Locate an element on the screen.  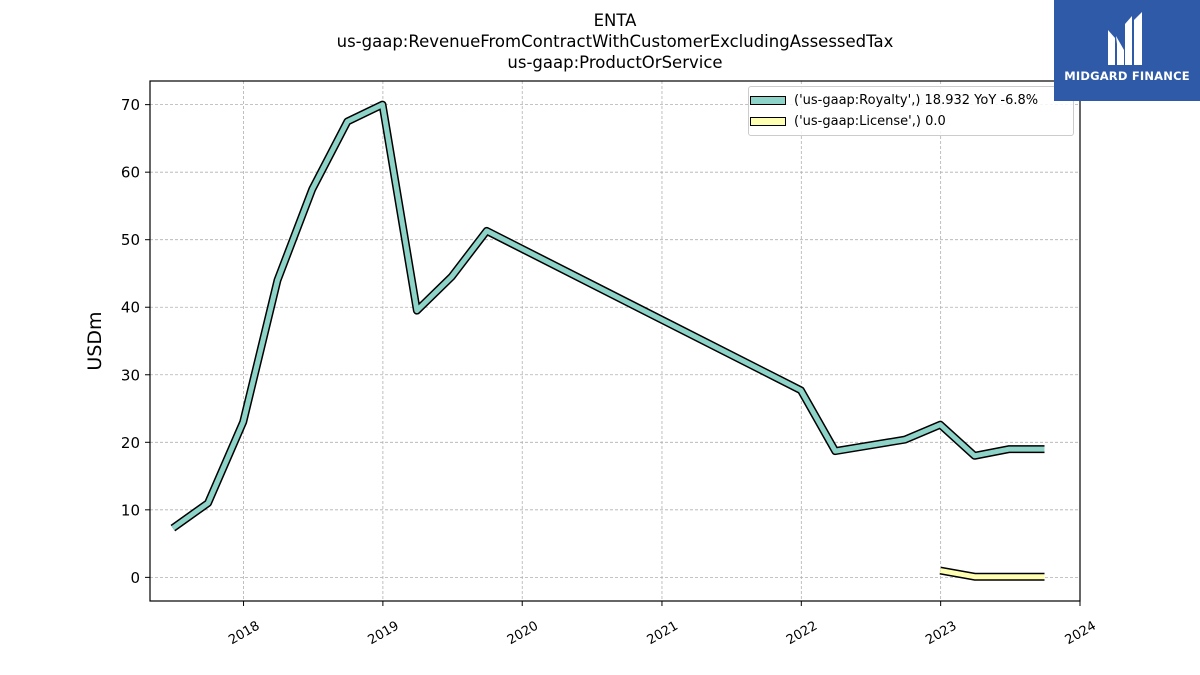
y-tick-label: 10 is located at coordinates (130, 510).